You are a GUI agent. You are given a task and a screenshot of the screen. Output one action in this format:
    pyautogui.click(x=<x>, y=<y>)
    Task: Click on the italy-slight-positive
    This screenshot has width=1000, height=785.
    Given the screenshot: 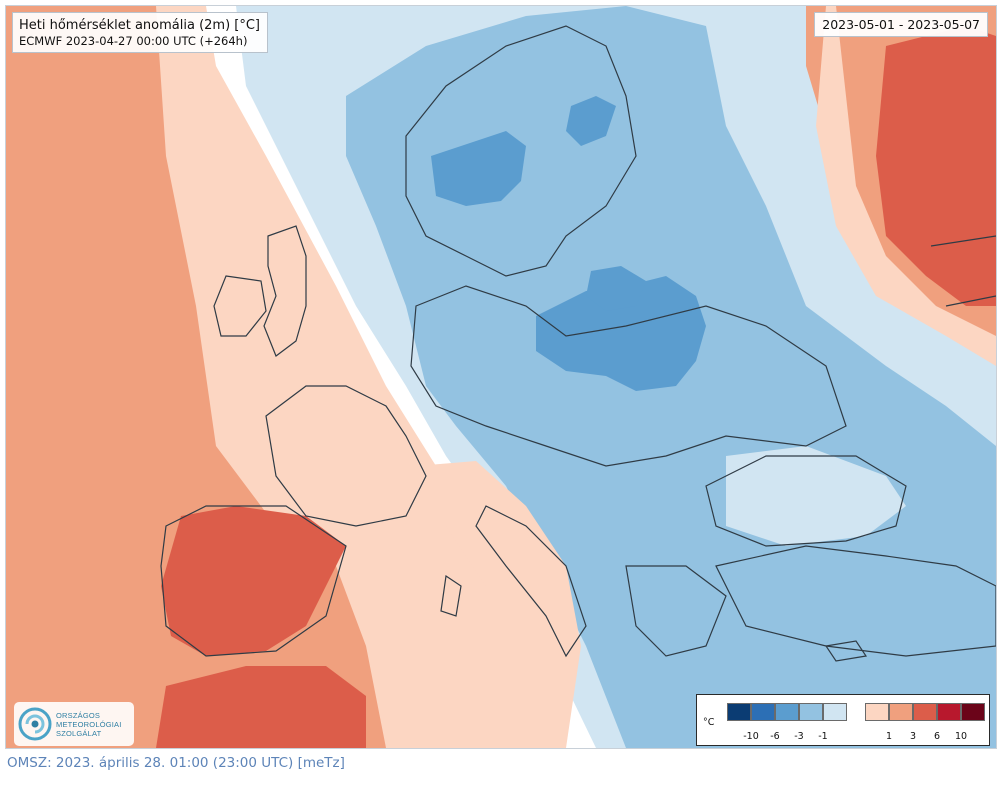 What is the action you would take?
    pyautogui.click(x=498, y=604)
    